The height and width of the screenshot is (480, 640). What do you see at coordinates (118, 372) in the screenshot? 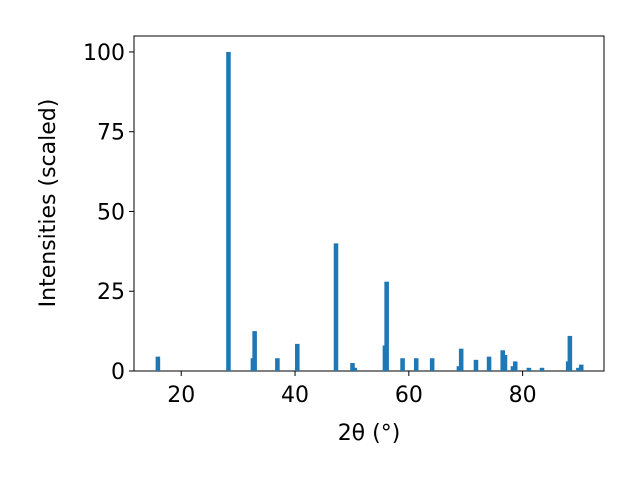
I see `y-tick-label: 0` at bounding box center [118, 372].